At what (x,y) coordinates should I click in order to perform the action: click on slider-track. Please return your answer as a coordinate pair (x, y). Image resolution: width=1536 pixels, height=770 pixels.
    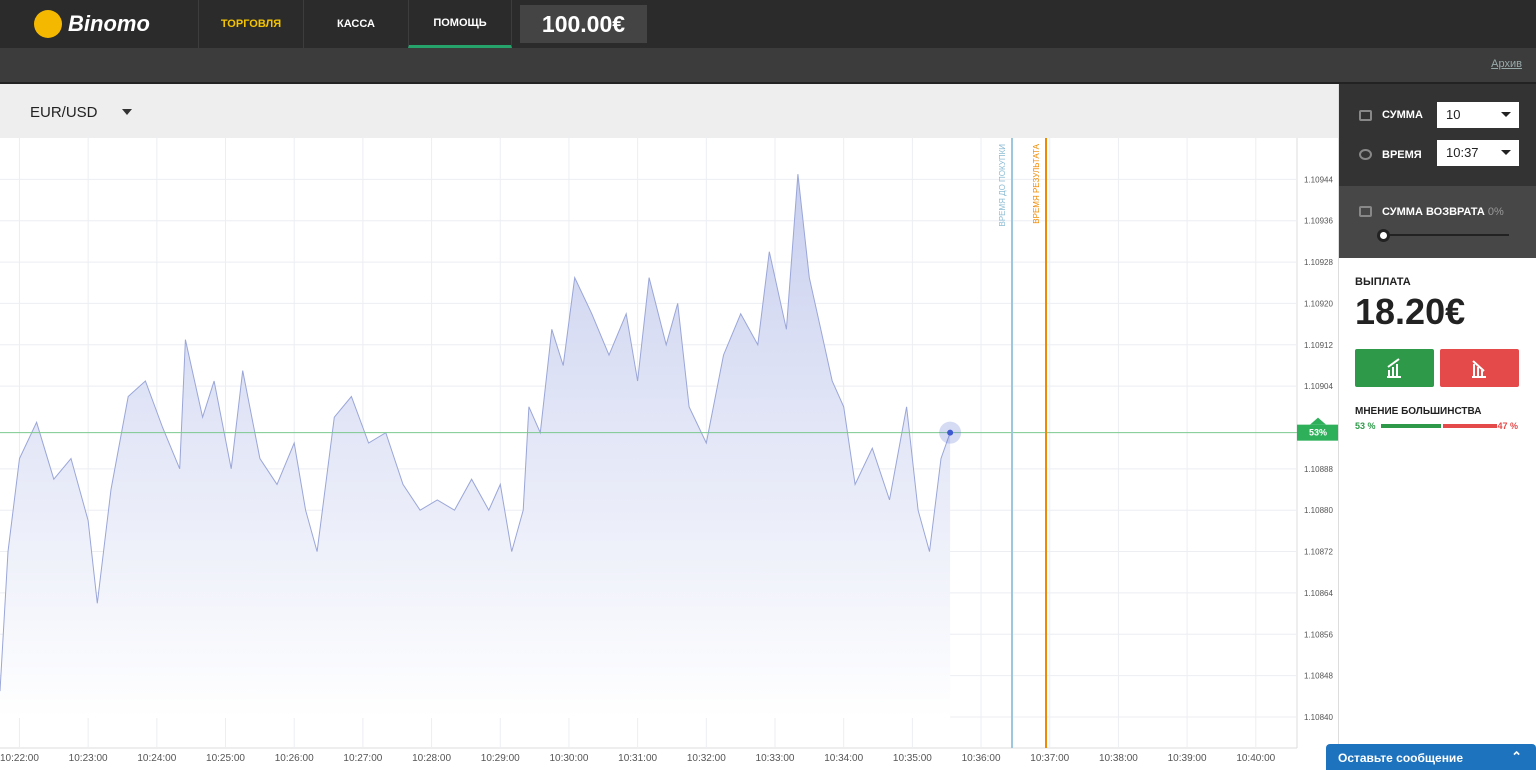
    Looking at the image, I should click on (1446, 235).